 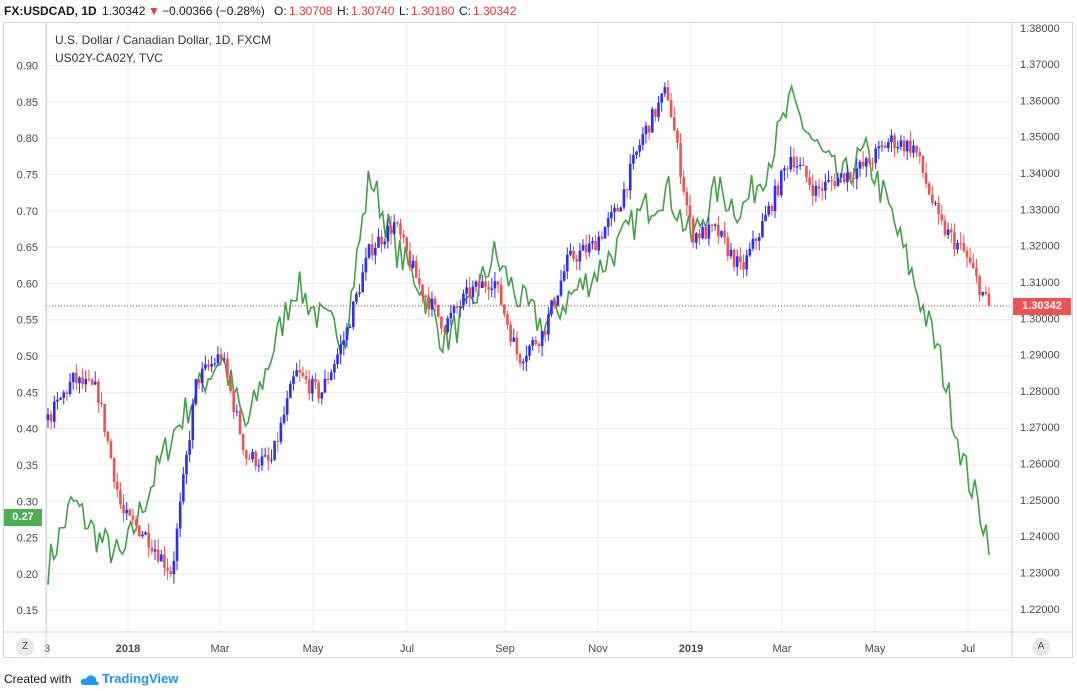 What do you see at coordinates (27, 466) in the screenshot?
I see `left-tick-label: 0.35` at bounding box center [27, 466].